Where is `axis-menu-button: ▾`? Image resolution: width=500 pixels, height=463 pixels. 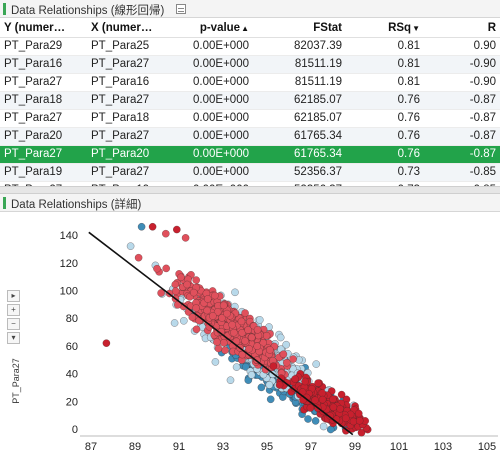 axis-menu-button: ▾ is located at coordinates (13, 338).